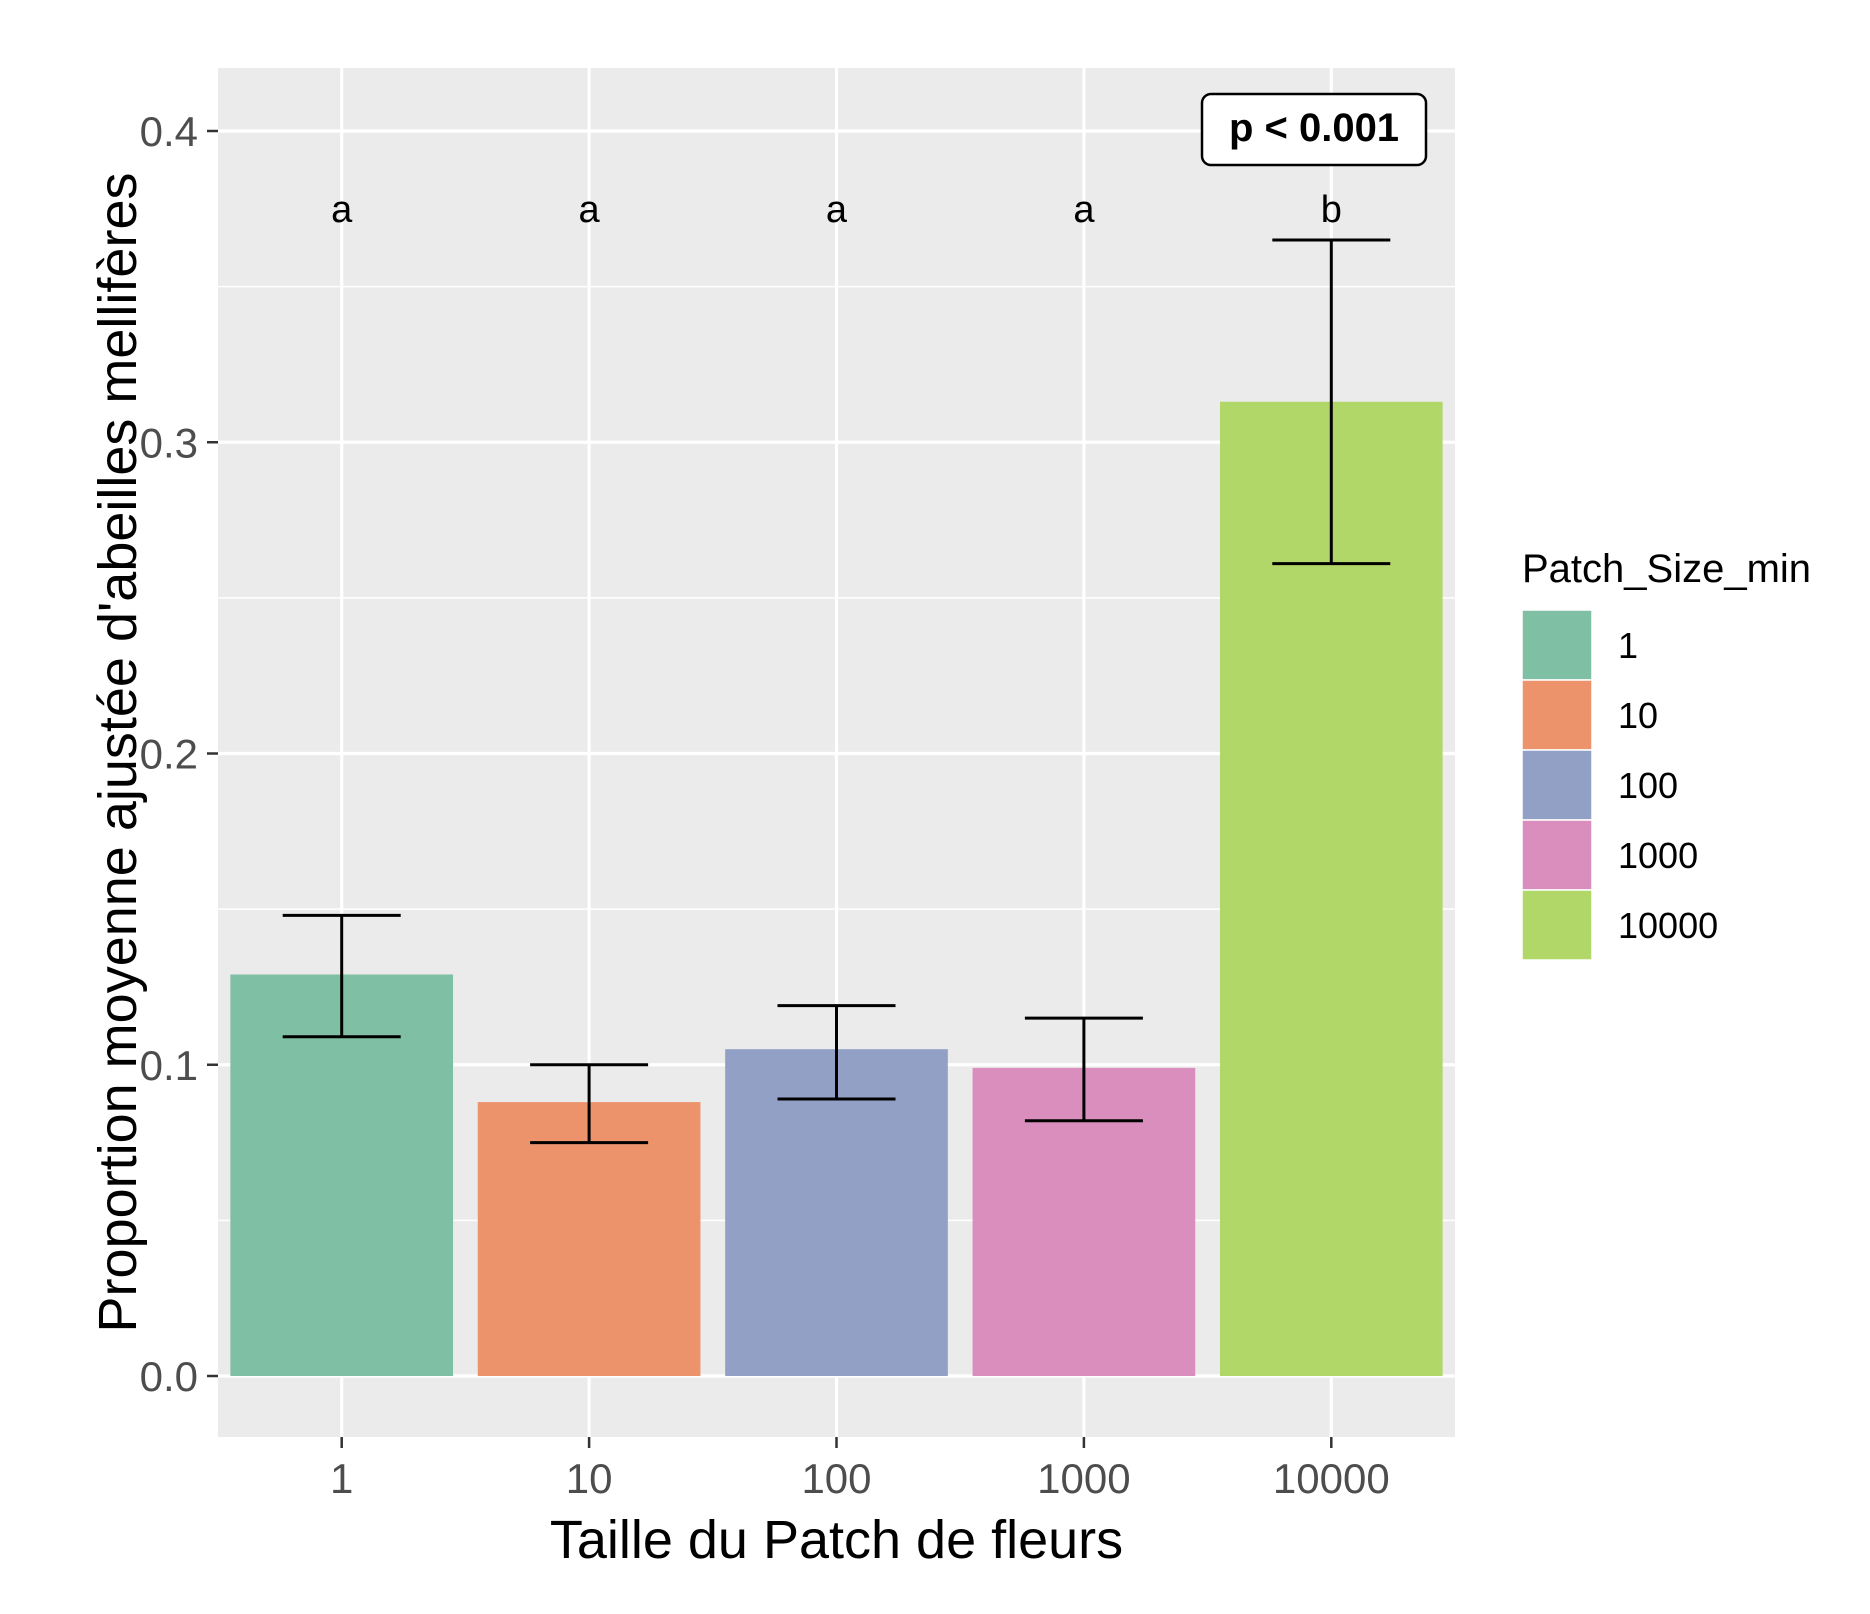 The width and height of the screenshot is (1870, 1614). I want to click on legend-title: Patch_Size_min, so click(1666, 569).